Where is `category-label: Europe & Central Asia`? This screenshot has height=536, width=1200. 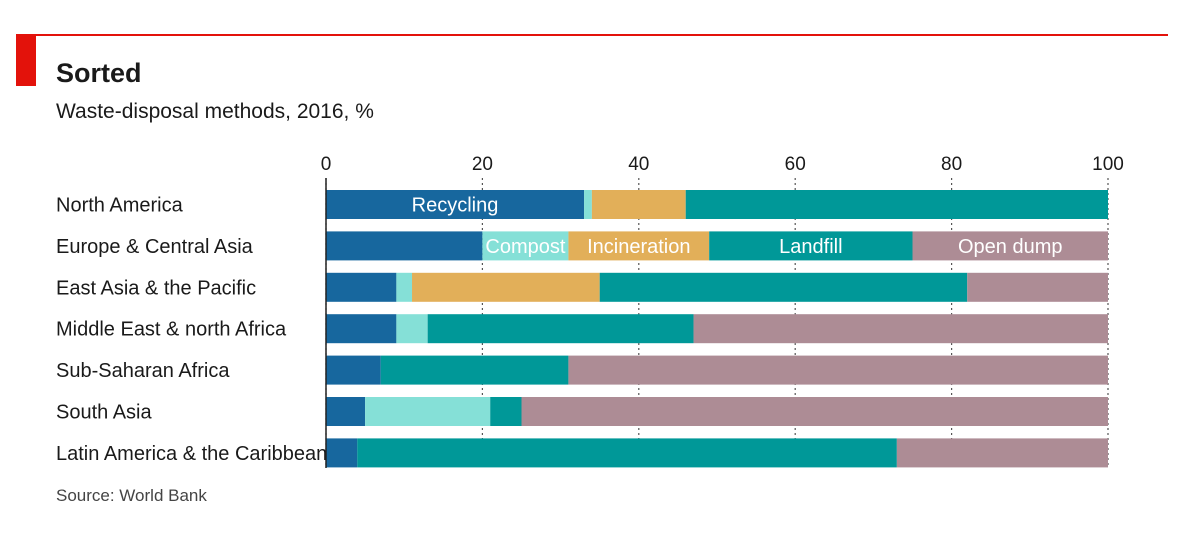
category-label: Europe & Central Asia is located at coordinates (155, 247).